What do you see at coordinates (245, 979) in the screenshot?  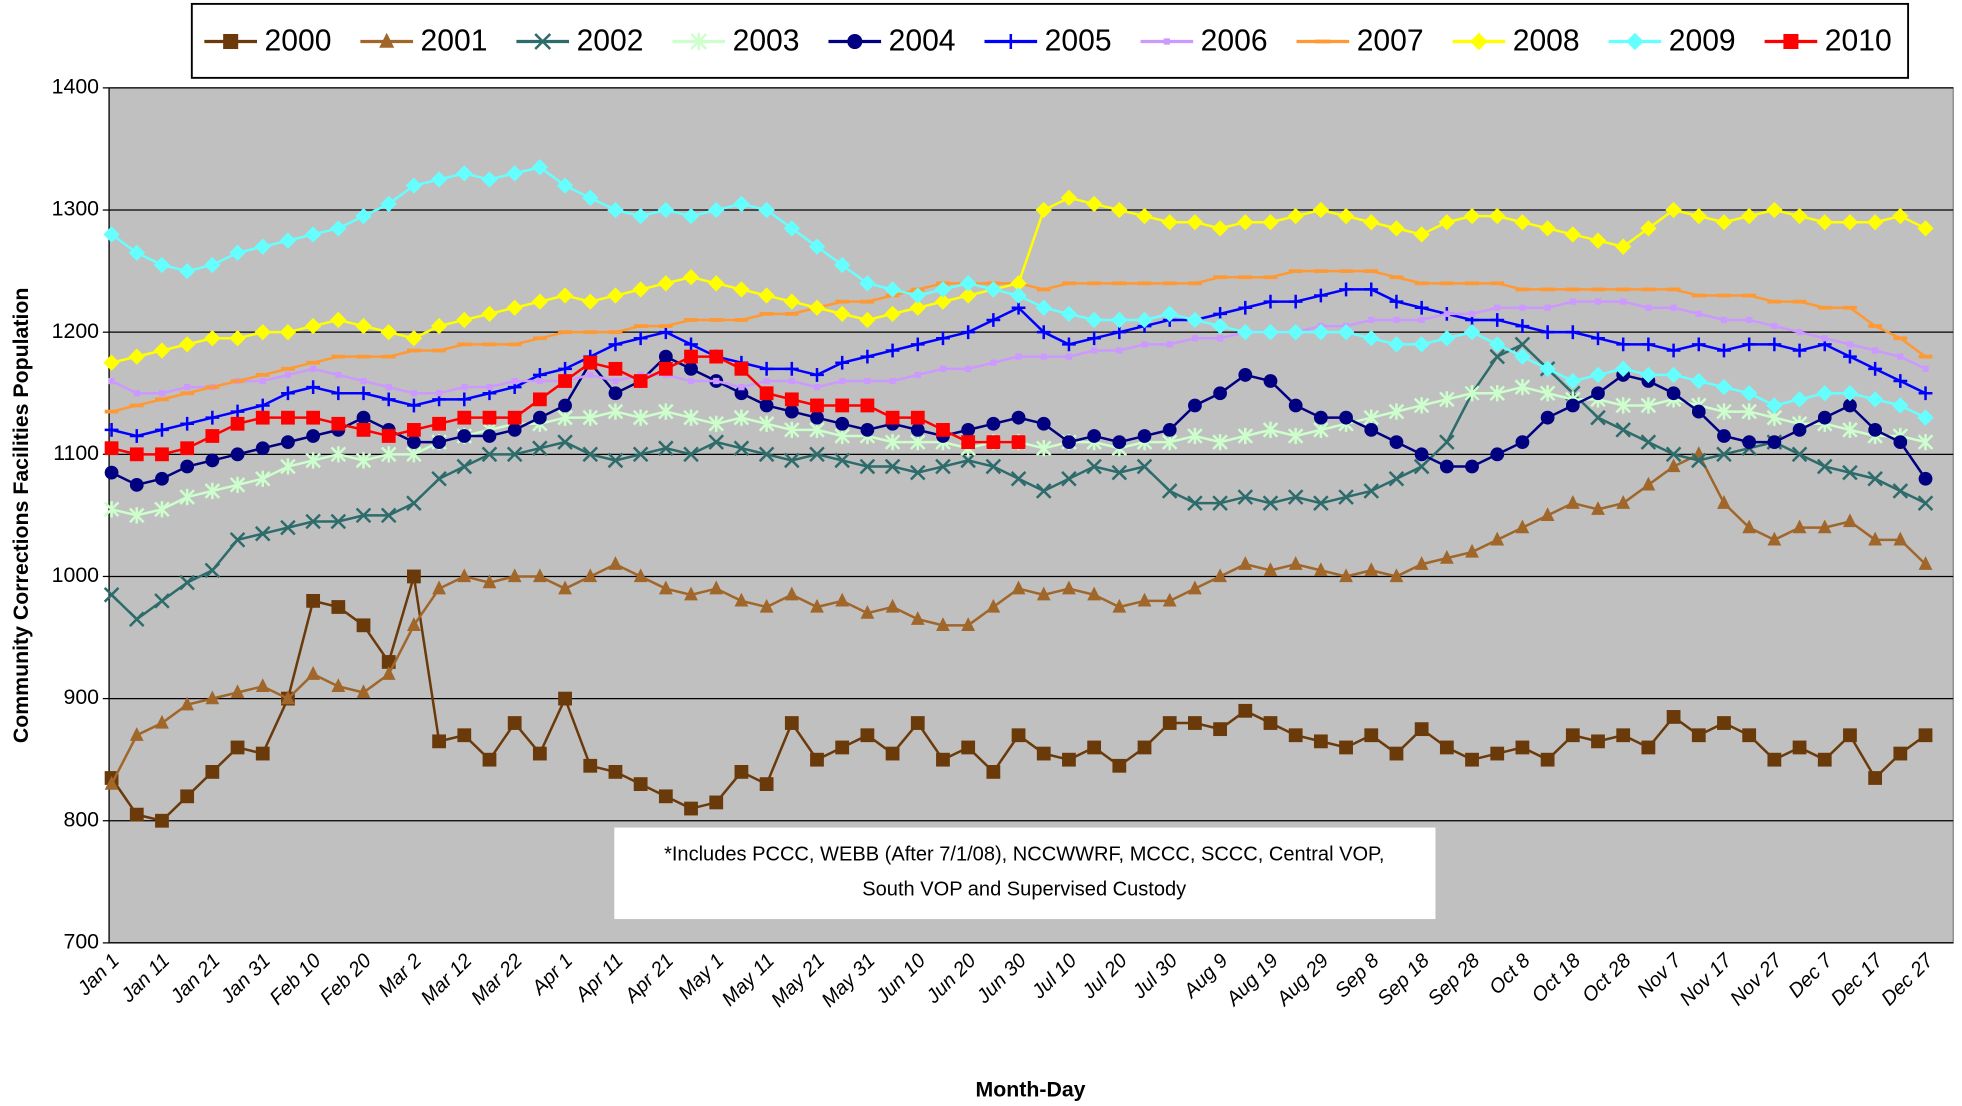 I see `x-tick-label: Jan 31` at bounding box center [245, 979].